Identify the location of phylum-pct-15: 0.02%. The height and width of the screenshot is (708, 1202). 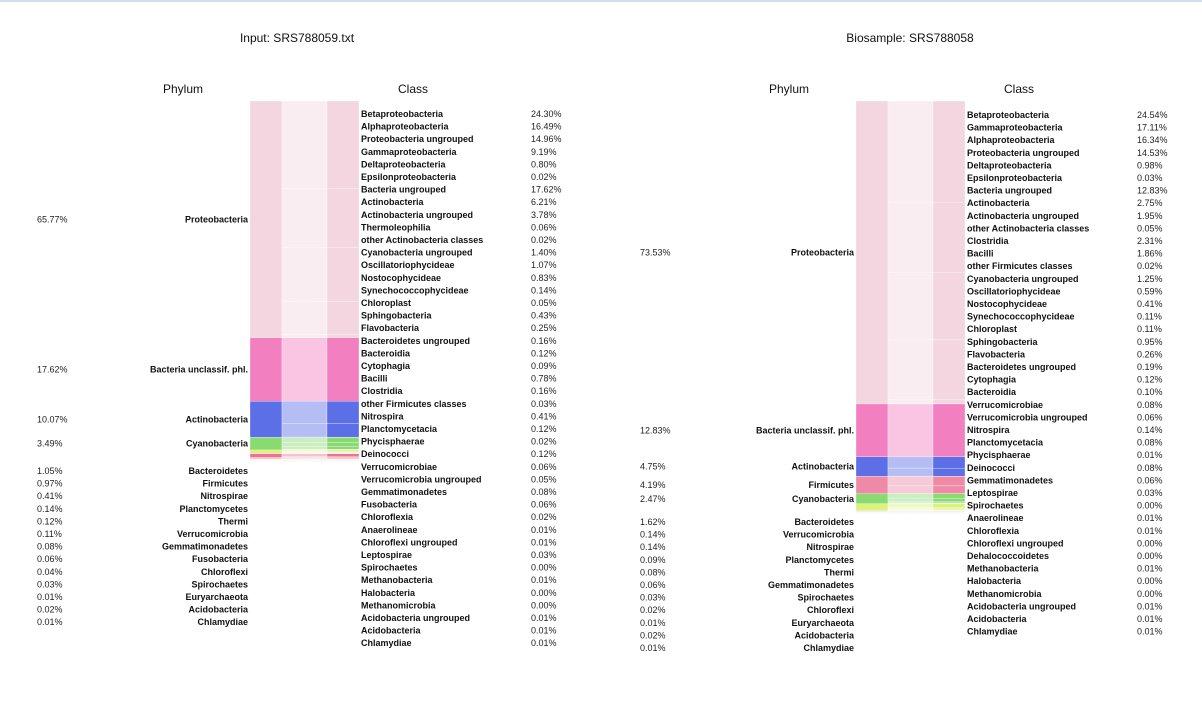
(50, 610).